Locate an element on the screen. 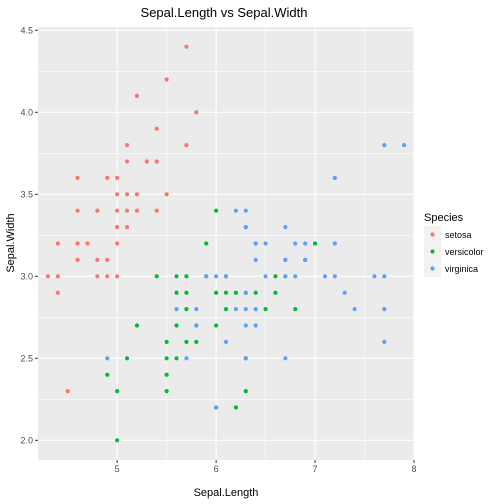  legend-label-versicolor: versicolor is located at coordinates (464, 252).